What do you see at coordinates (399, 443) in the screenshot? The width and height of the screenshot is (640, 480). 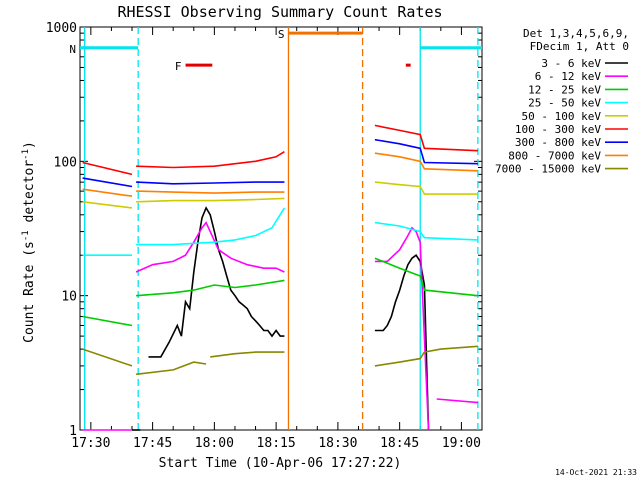 I see `x-tick-label: 18:45` at bounding box center [399, 443].